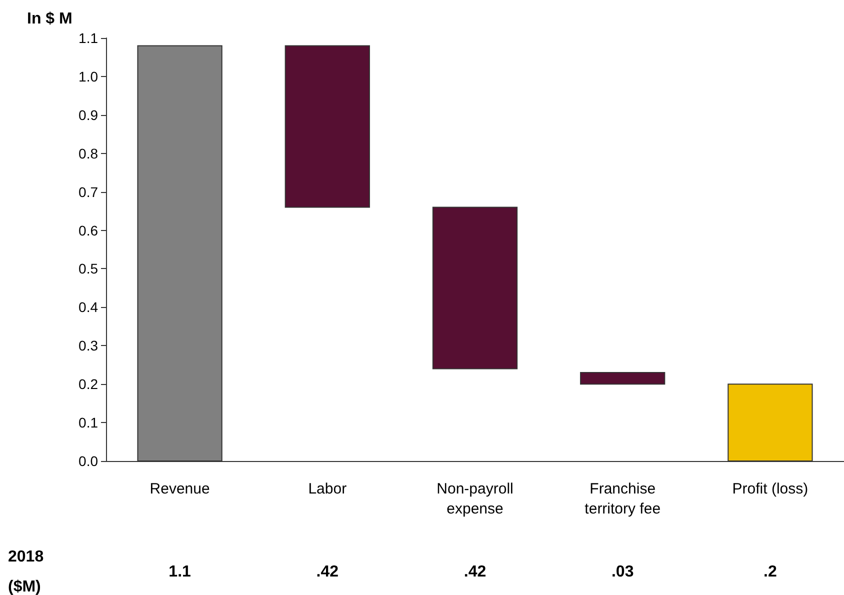 This screenshot has width=844, height=595. Describe the element at coordinates (88, 461) in the screenshot. I see `y-tick-label: 0.0` at that location.